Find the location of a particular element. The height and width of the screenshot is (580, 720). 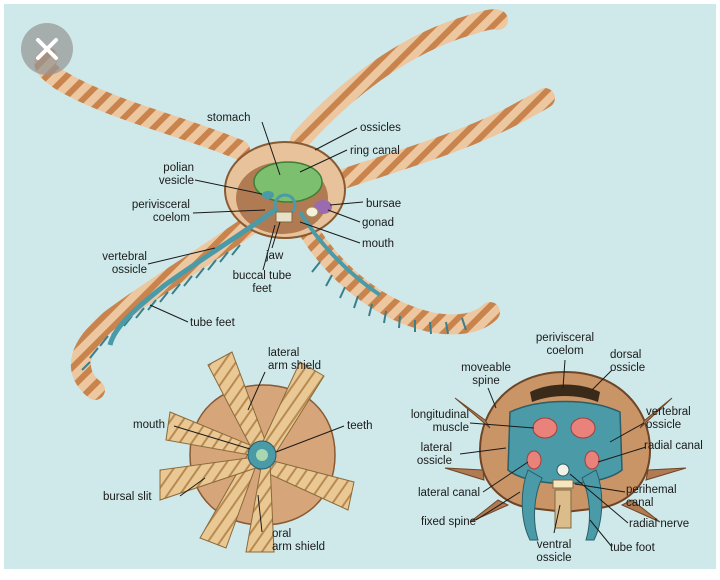

label-radial-nerve: radial nerve is located at coordinates (659, 524).